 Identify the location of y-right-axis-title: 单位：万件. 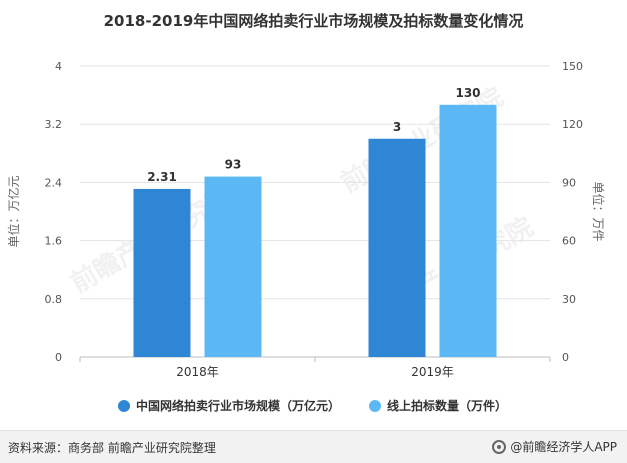
(598, 211).